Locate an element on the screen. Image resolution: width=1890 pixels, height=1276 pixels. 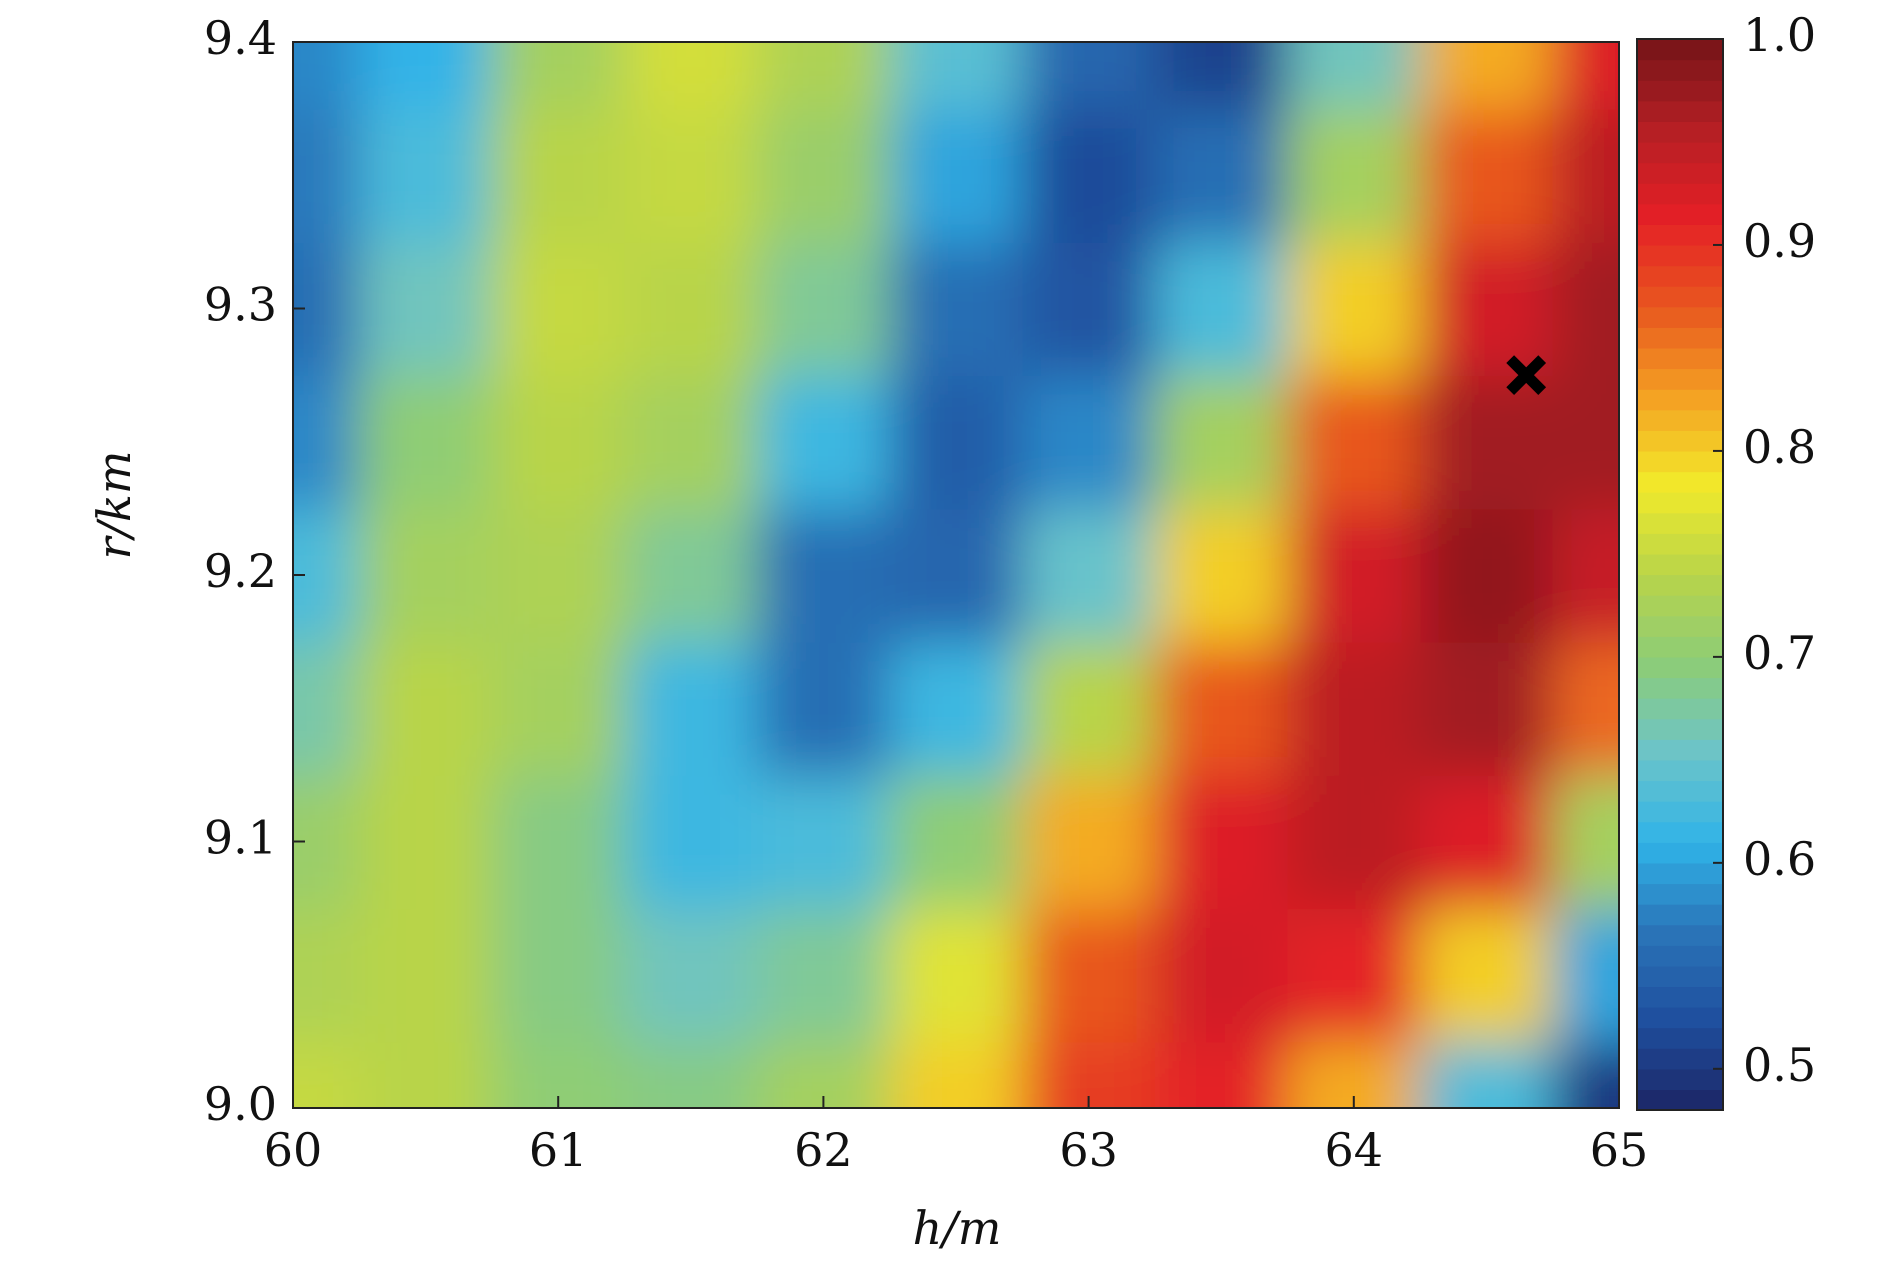
y-tick-label: 9.1 is located at coordinates (240, 838).